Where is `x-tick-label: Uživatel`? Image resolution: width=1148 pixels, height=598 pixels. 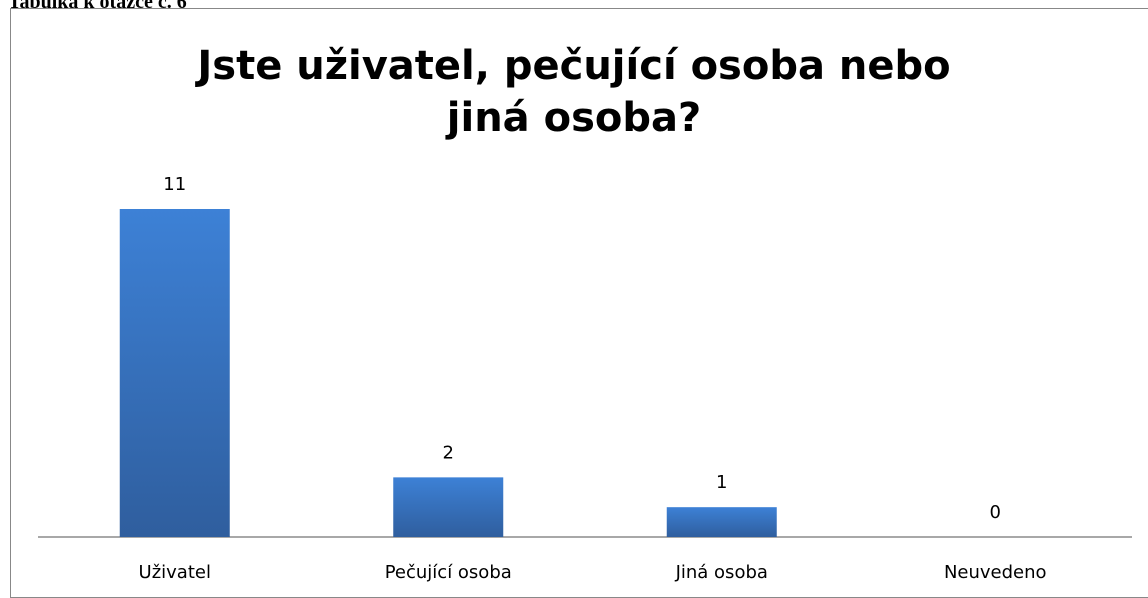
x-tick-label: Uživatel is located at coordinates (175, 572).